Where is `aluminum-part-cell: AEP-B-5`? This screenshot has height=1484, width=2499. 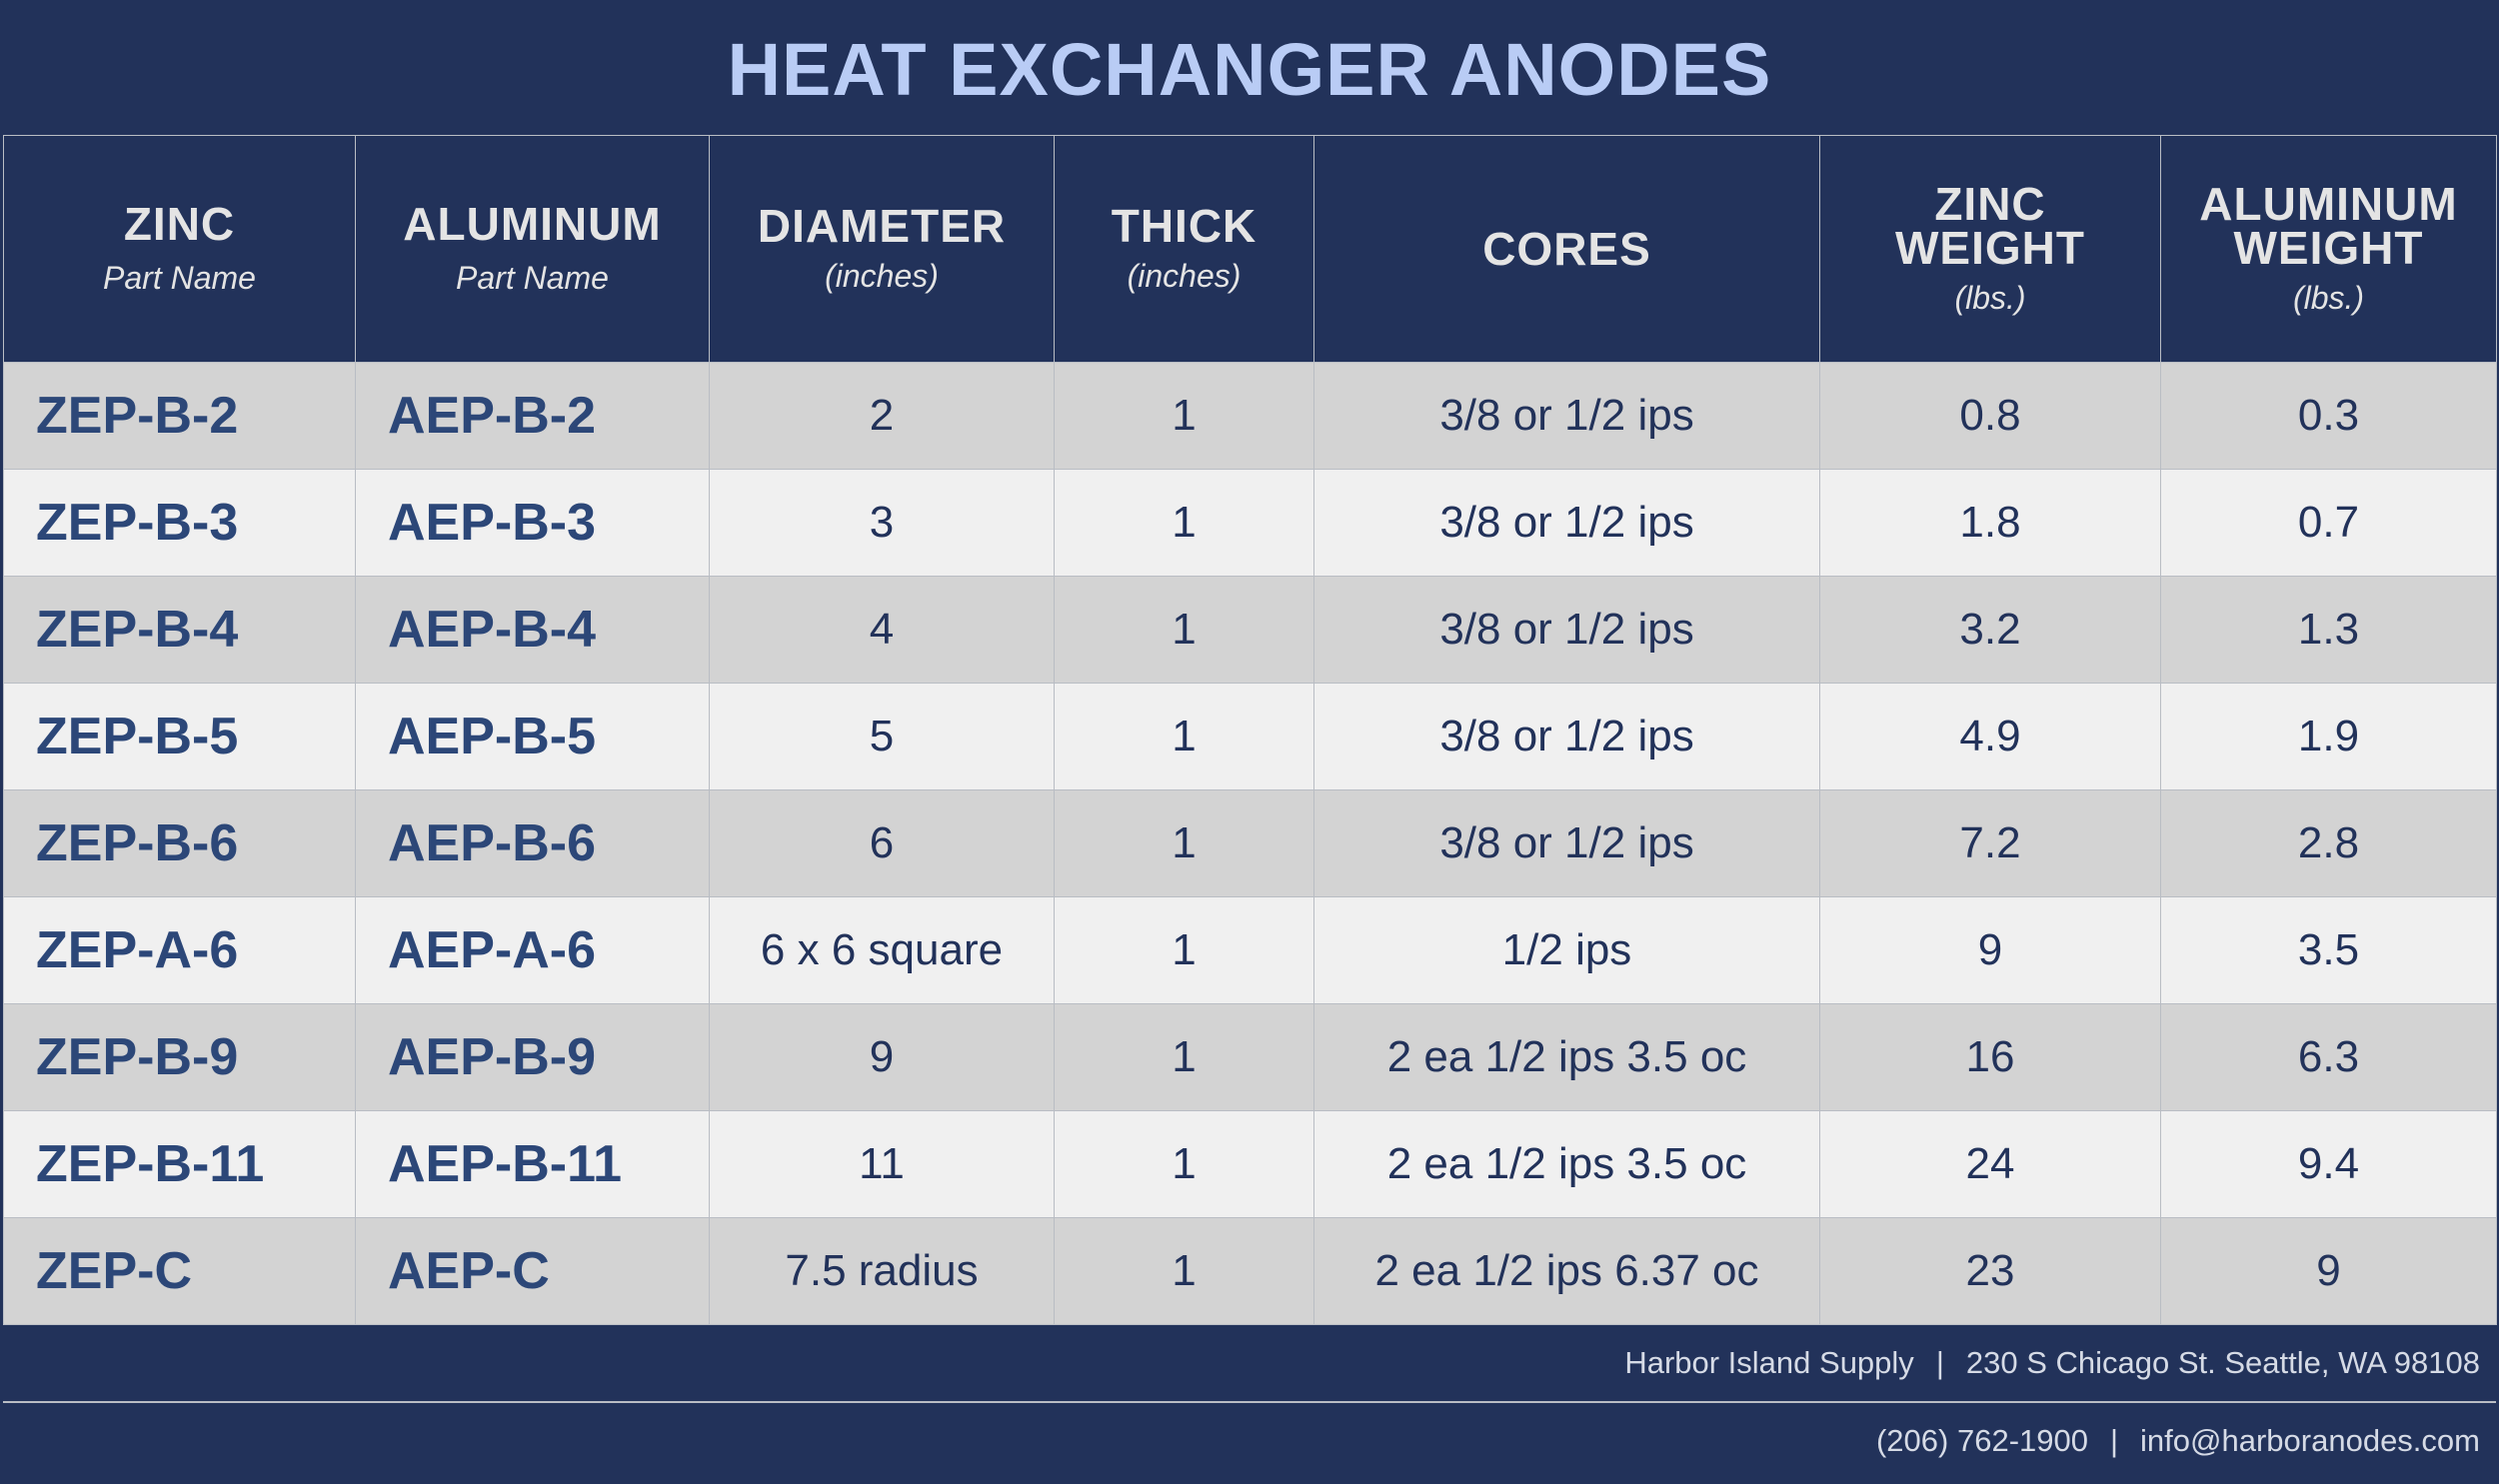
aluminum-part-cell: AEP-B-5 is located at coordinates (532, 736).